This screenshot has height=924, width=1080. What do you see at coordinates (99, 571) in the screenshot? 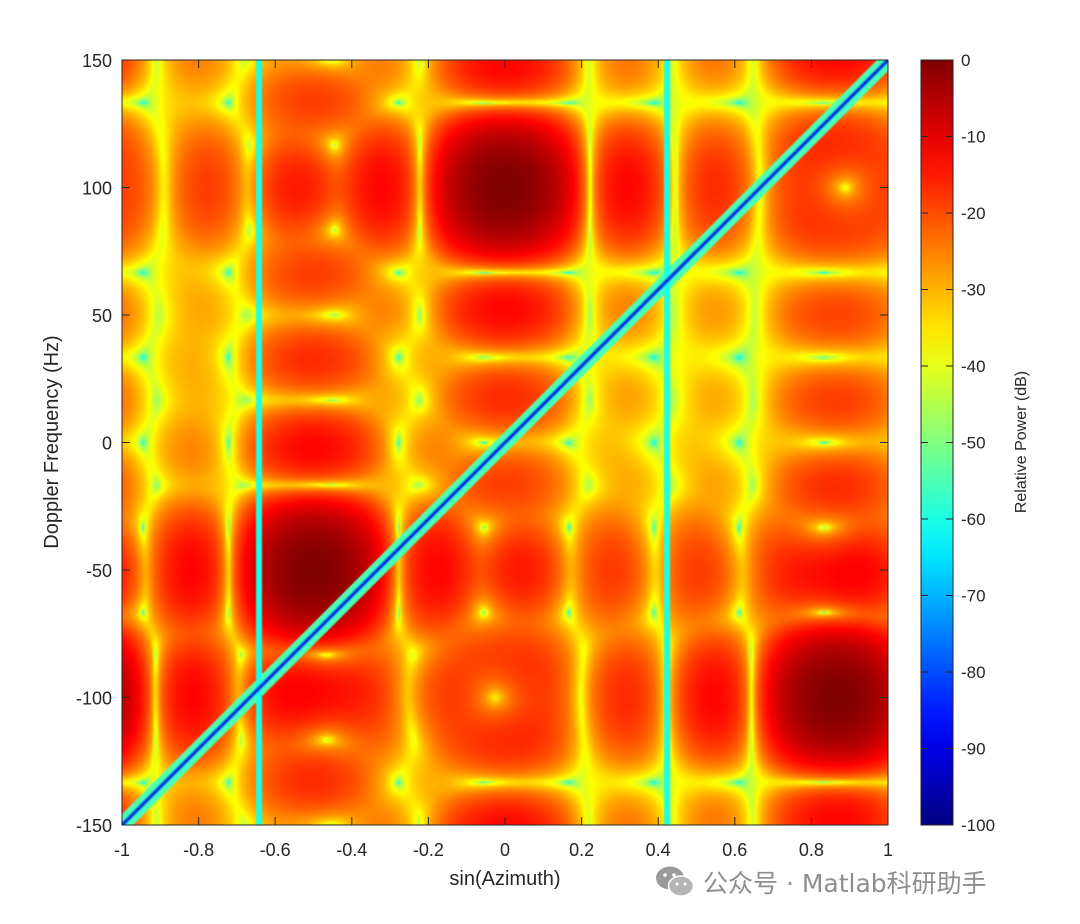
I see `y-tick-label: -50` at bounding box center [99, 571].